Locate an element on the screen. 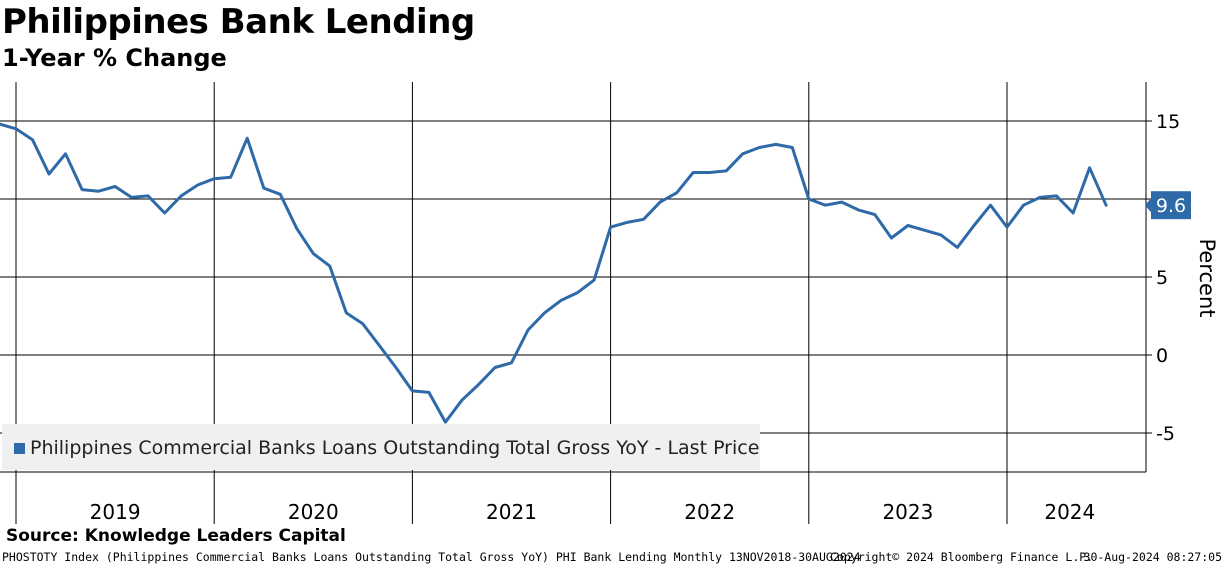 This screenshot has height=566, width=1224. x-year-label: 2019 is located at coordinates (115, 512).